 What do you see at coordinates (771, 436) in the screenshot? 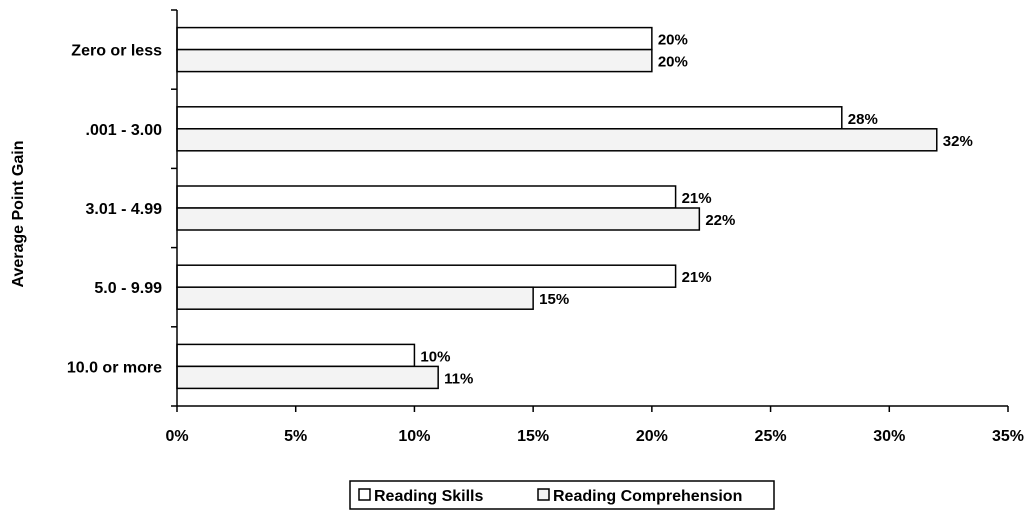
I see `x-tick-label: 25%` at bounding box center [771, 436].